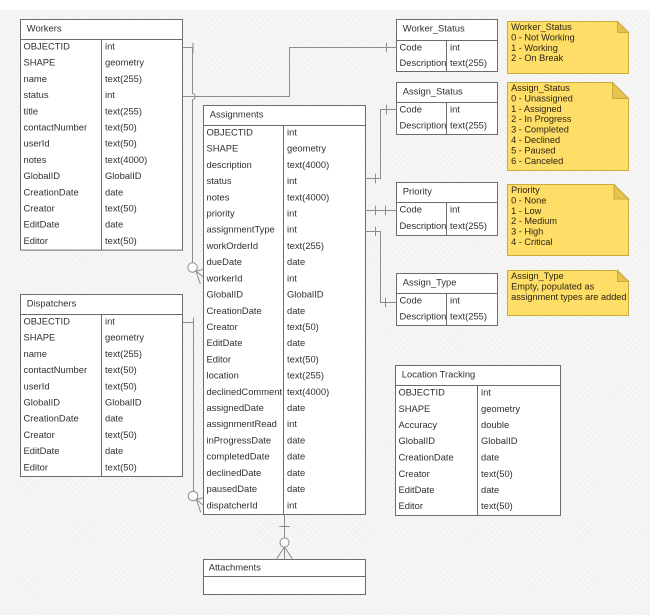 The width and height of the screenshot is (650, 615). I want to click on svg-text: 1 - Working, so click(534, 48).